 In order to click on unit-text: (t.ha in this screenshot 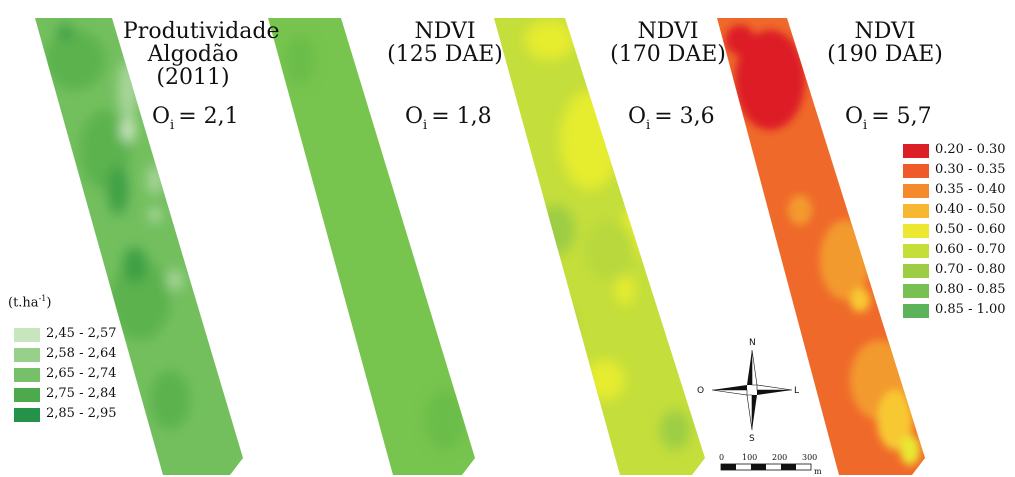, I will do `click(23, 303)`.